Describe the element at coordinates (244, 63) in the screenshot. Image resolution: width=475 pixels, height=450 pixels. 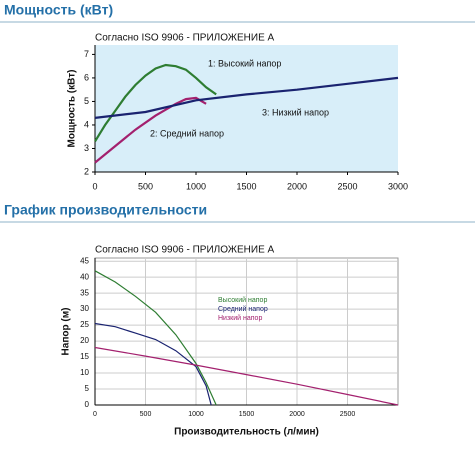
I see `series-label: 1: Высокий напор` at that location.